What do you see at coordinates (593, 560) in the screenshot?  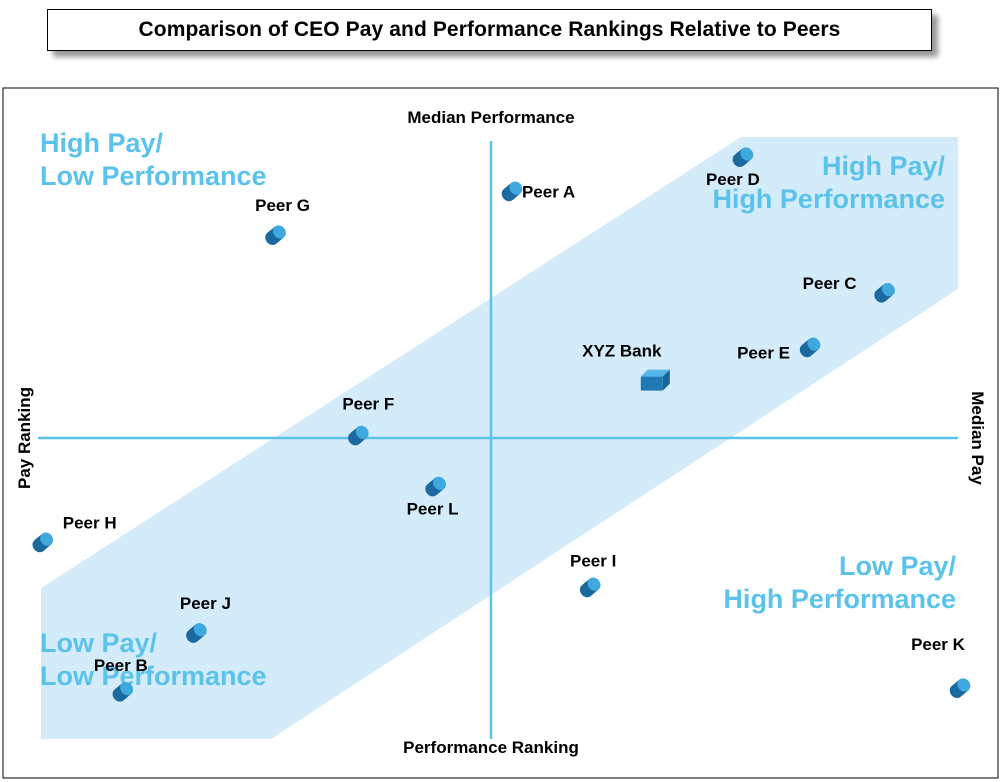 I see `point-label-peer-i: Peer I` at bounding box center [593, 560].